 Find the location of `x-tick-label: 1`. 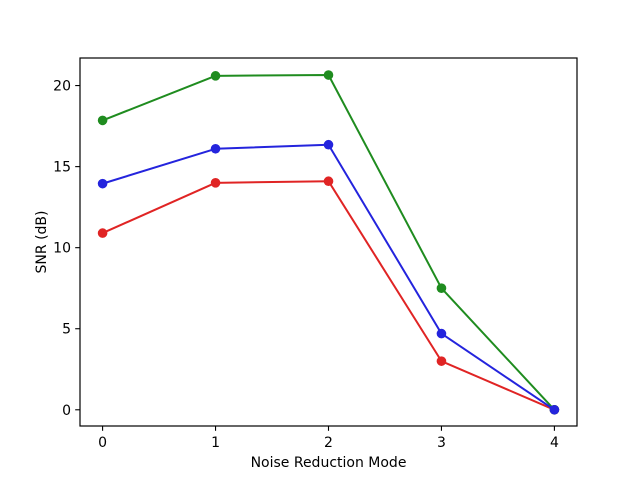

x-tick-label: 1 is located at coordinates (215, 443).